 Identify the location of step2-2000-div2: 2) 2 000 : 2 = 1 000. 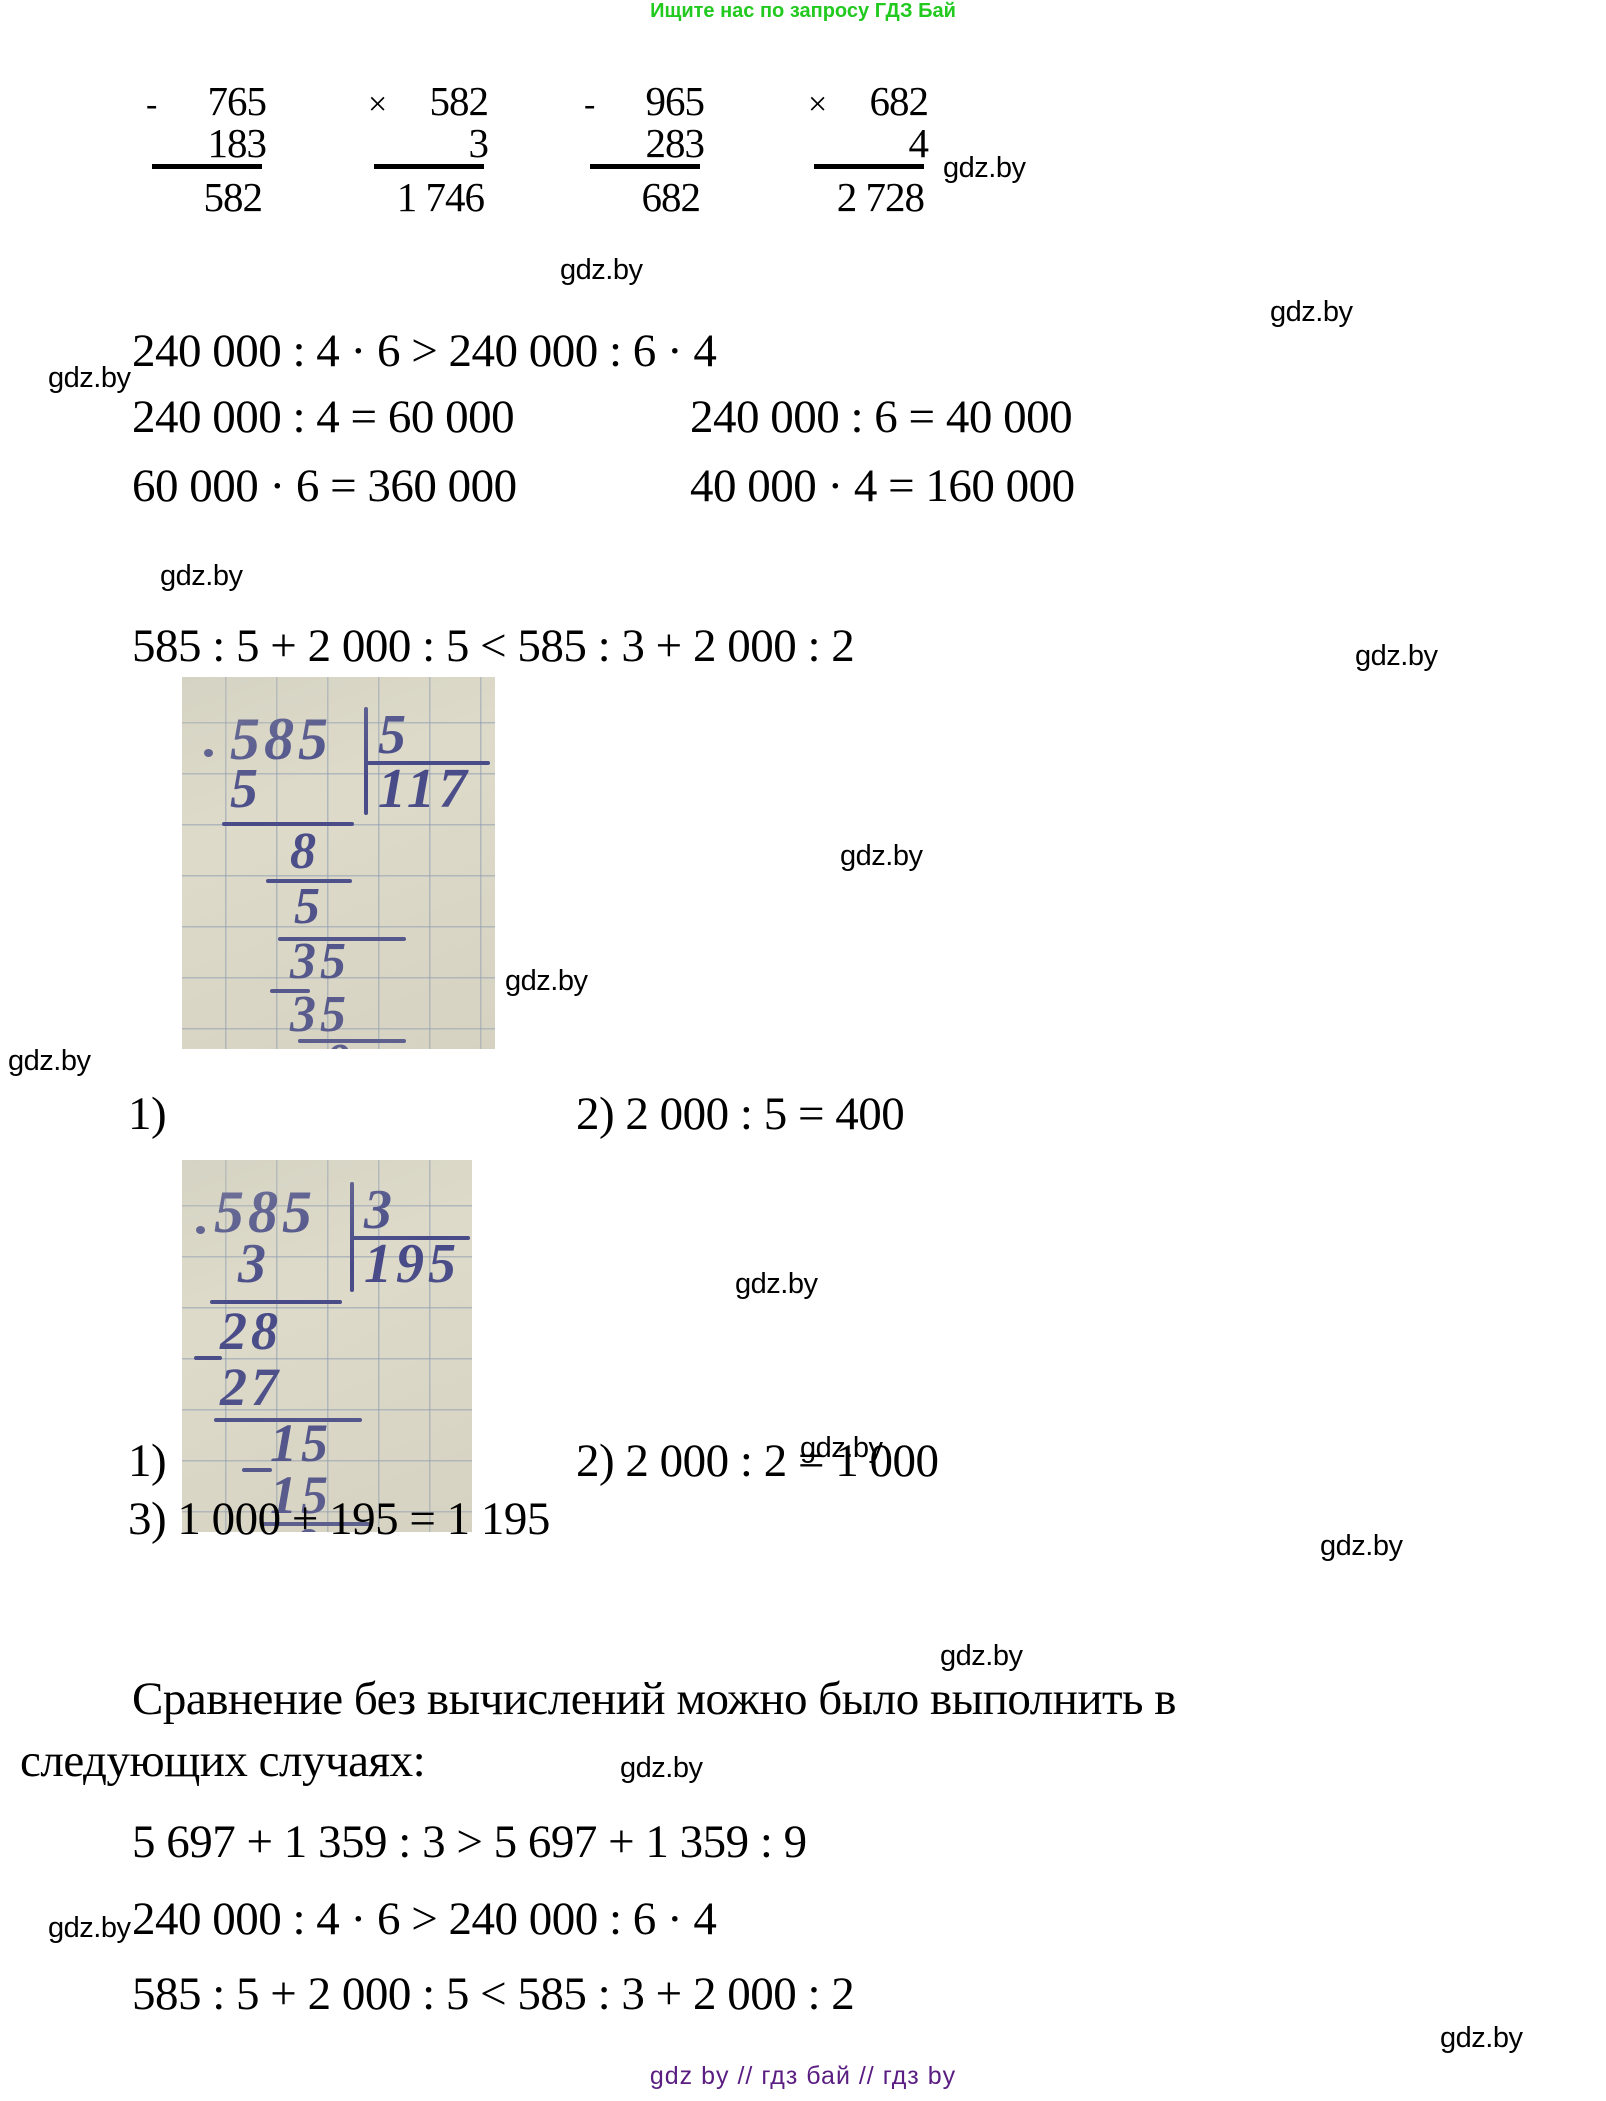
(757, 1461).